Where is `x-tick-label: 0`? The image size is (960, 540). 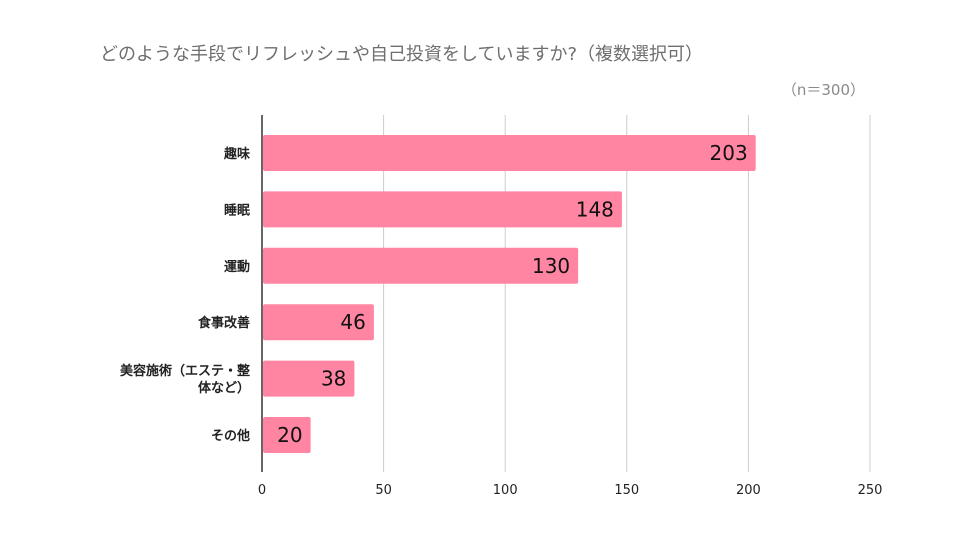
x-tick-label: 0 is located at coordinates (262, 490).